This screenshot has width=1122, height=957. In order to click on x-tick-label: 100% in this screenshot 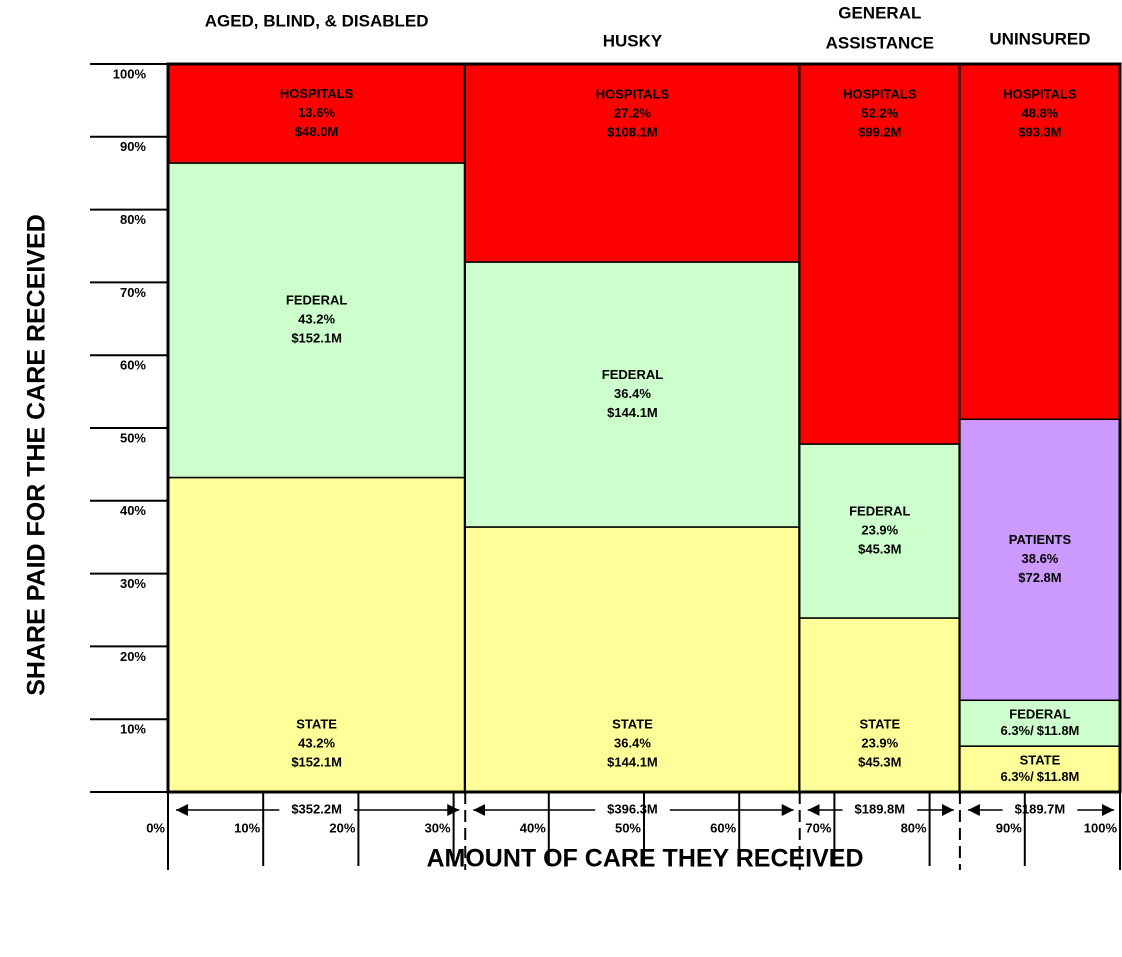, I will do `click(1101, 827)`.